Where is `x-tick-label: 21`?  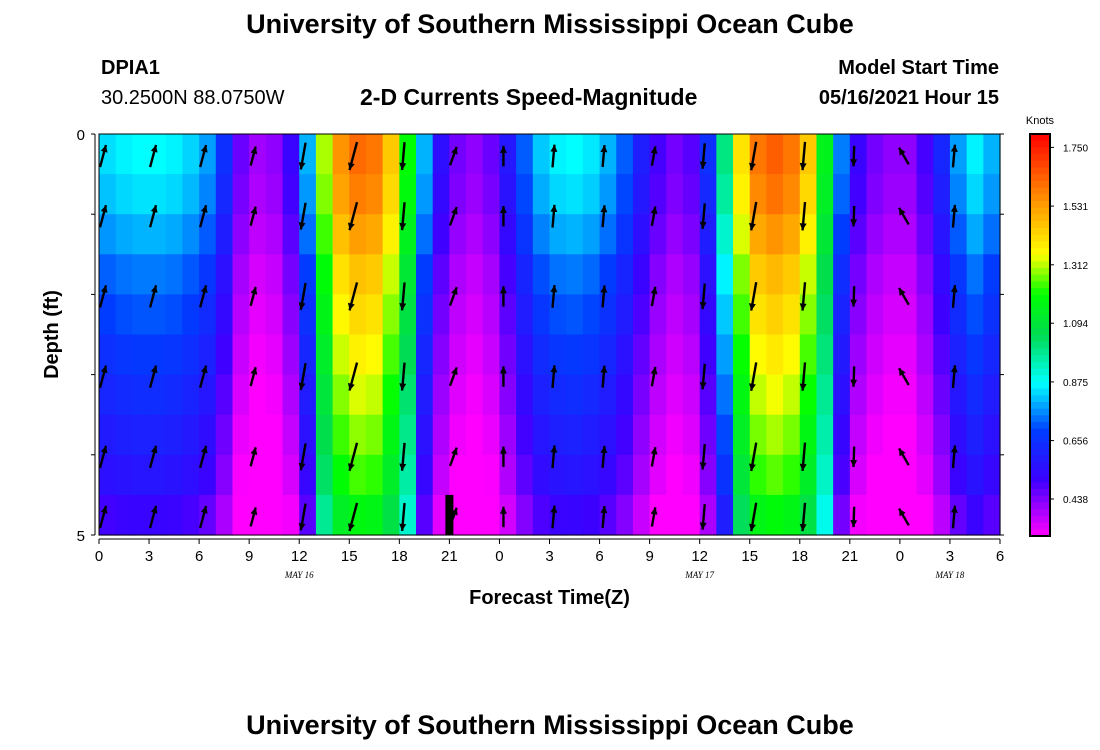 x-tick-label: 21 is located at coordinates (449, 556).